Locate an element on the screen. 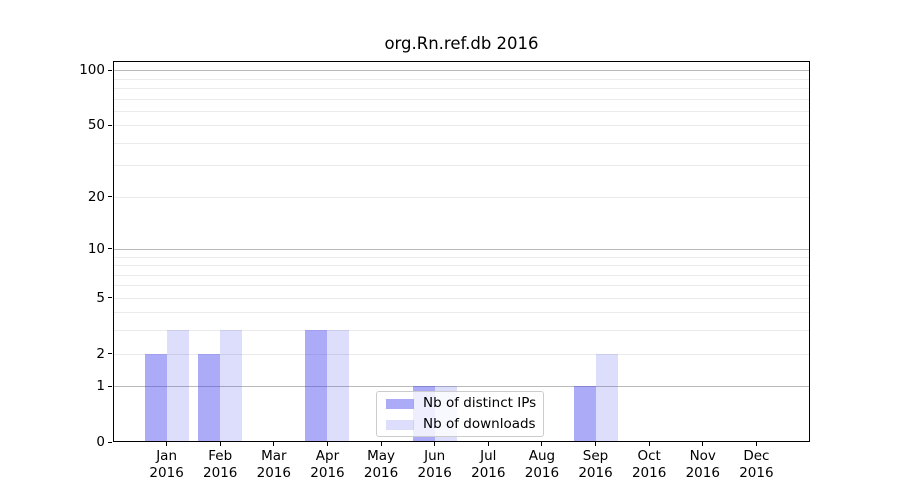 The width and height of the screenshot is (900, 500). x-tick-label-month: Nov is located at coordinates (702, 456).